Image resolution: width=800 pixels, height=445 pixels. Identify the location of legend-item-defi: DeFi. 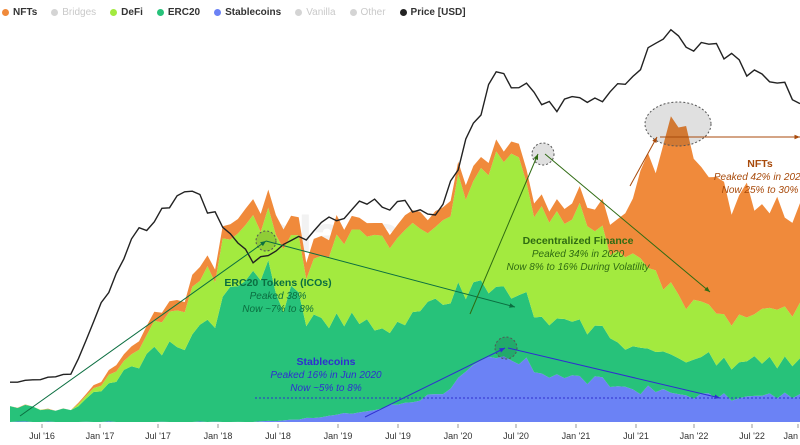
(126, 12).